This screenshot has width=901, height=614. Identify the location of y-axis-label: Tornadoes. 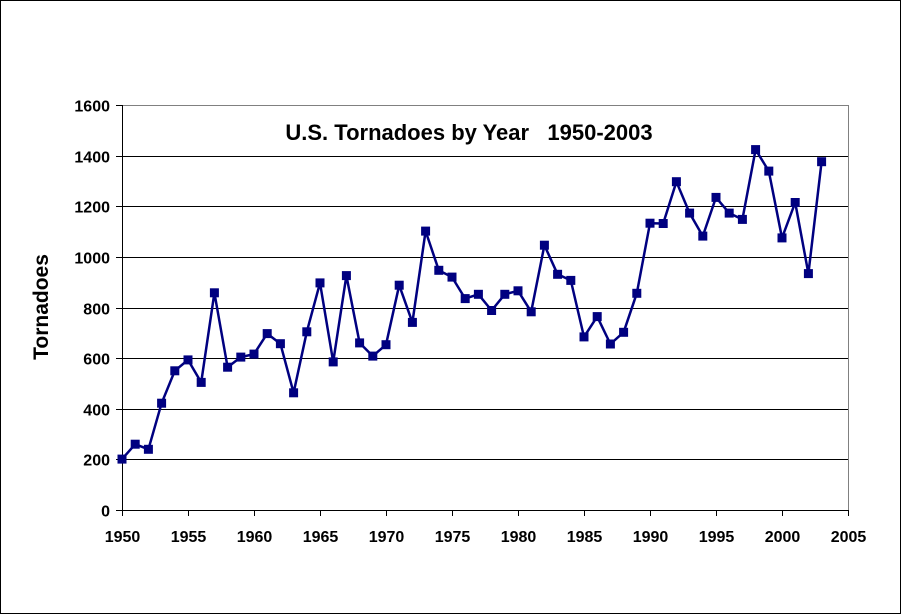
(41, 307).